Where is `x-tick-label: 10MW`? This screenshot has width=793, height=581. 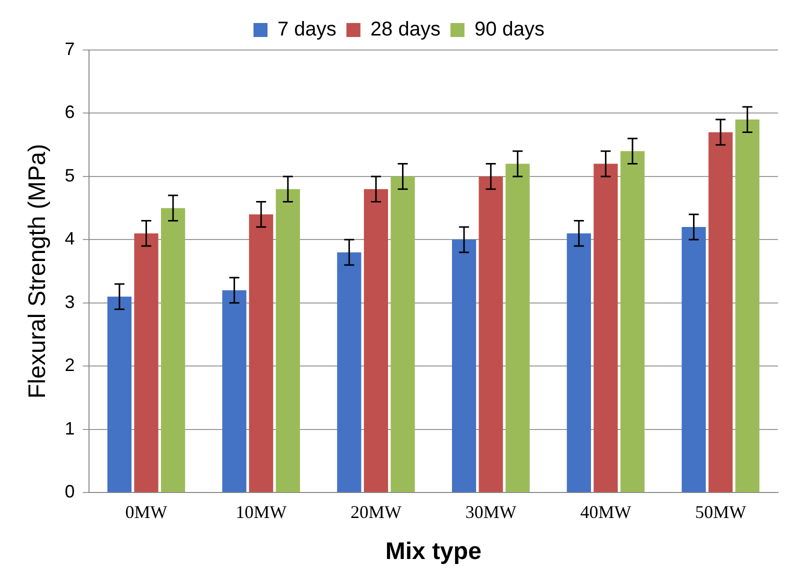 x-tick-label: 10MW is located at coordinates (261, 512).